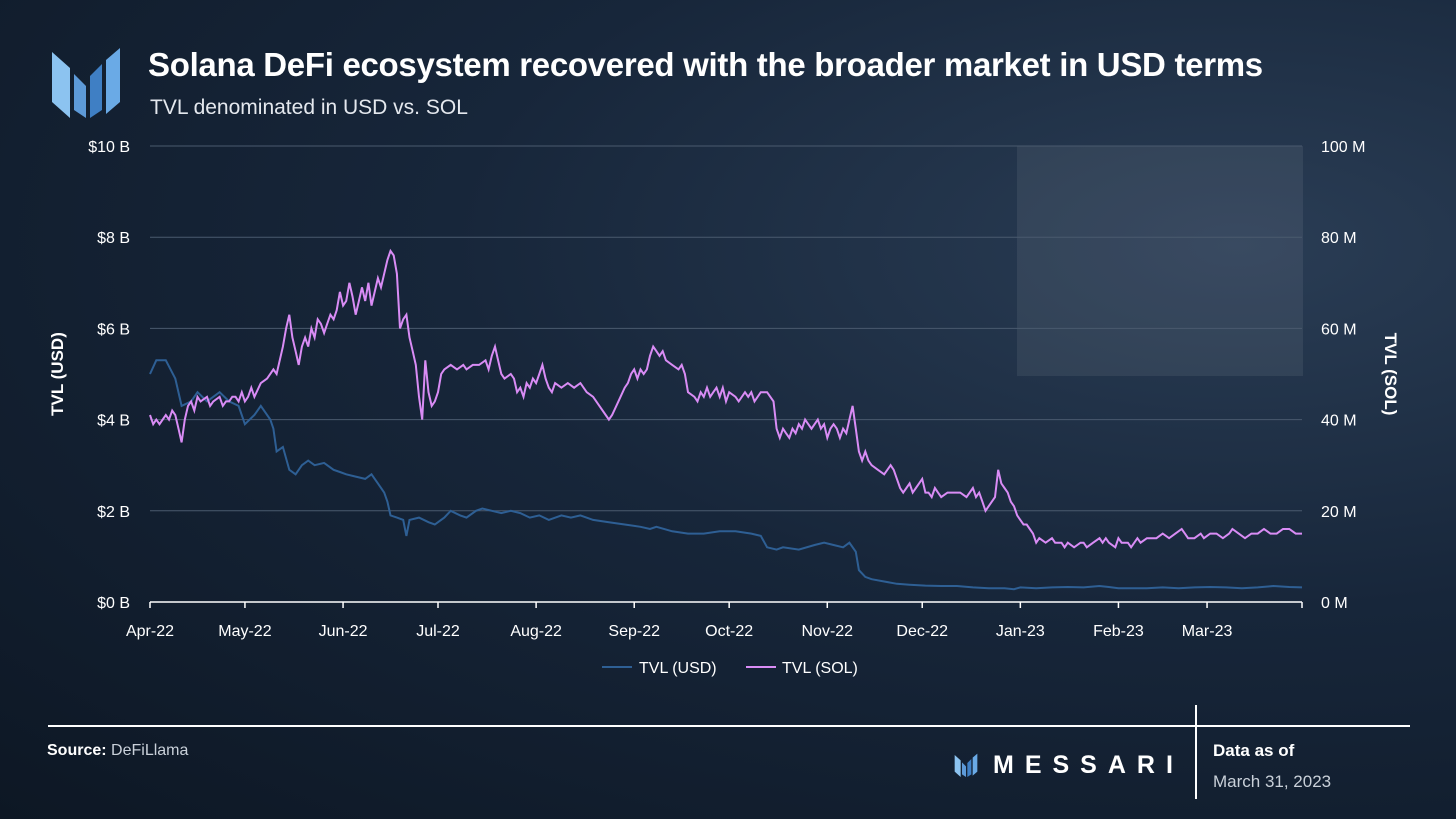  Describe the element at coordinates (827, 631) in the screenshot. I see `x-tick-label: Nov-22` at that location.